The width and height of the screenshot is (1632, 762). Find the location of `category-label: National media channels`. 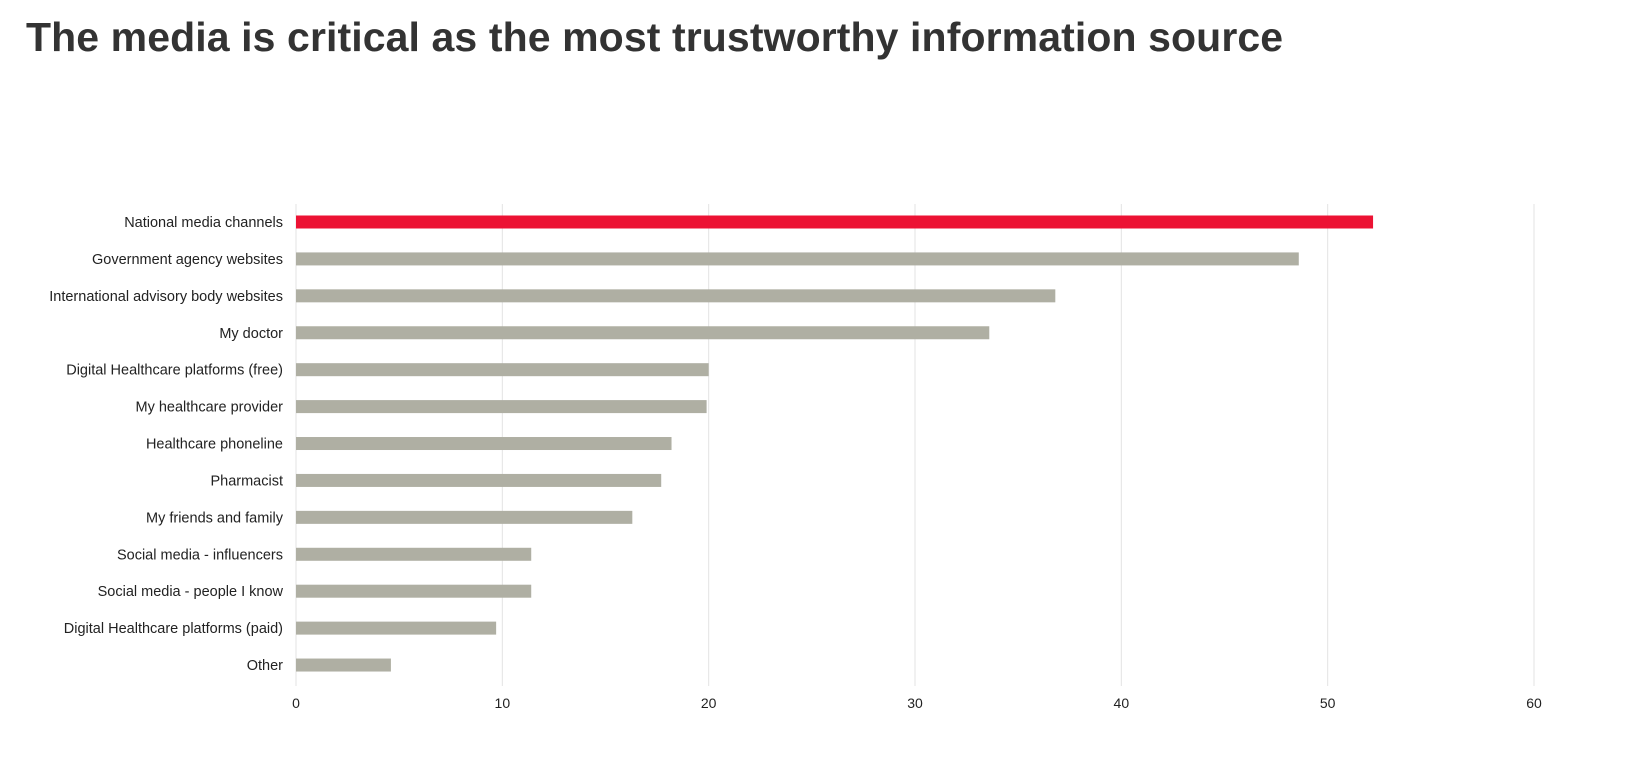

category-label: National media channels is located at coordinates (203, 223).